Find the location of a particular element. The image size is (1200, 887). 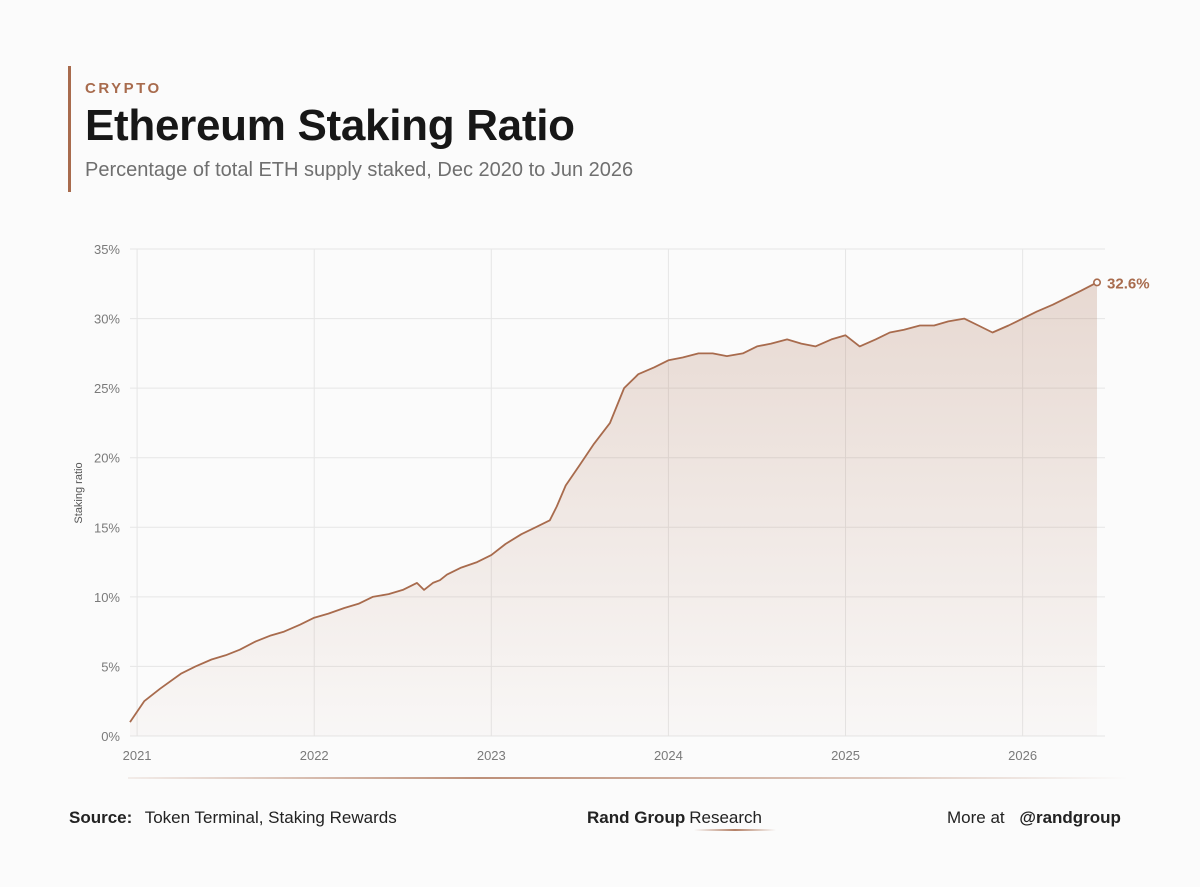

x-tick-label: 2023 is located at coordinates (491, 755).